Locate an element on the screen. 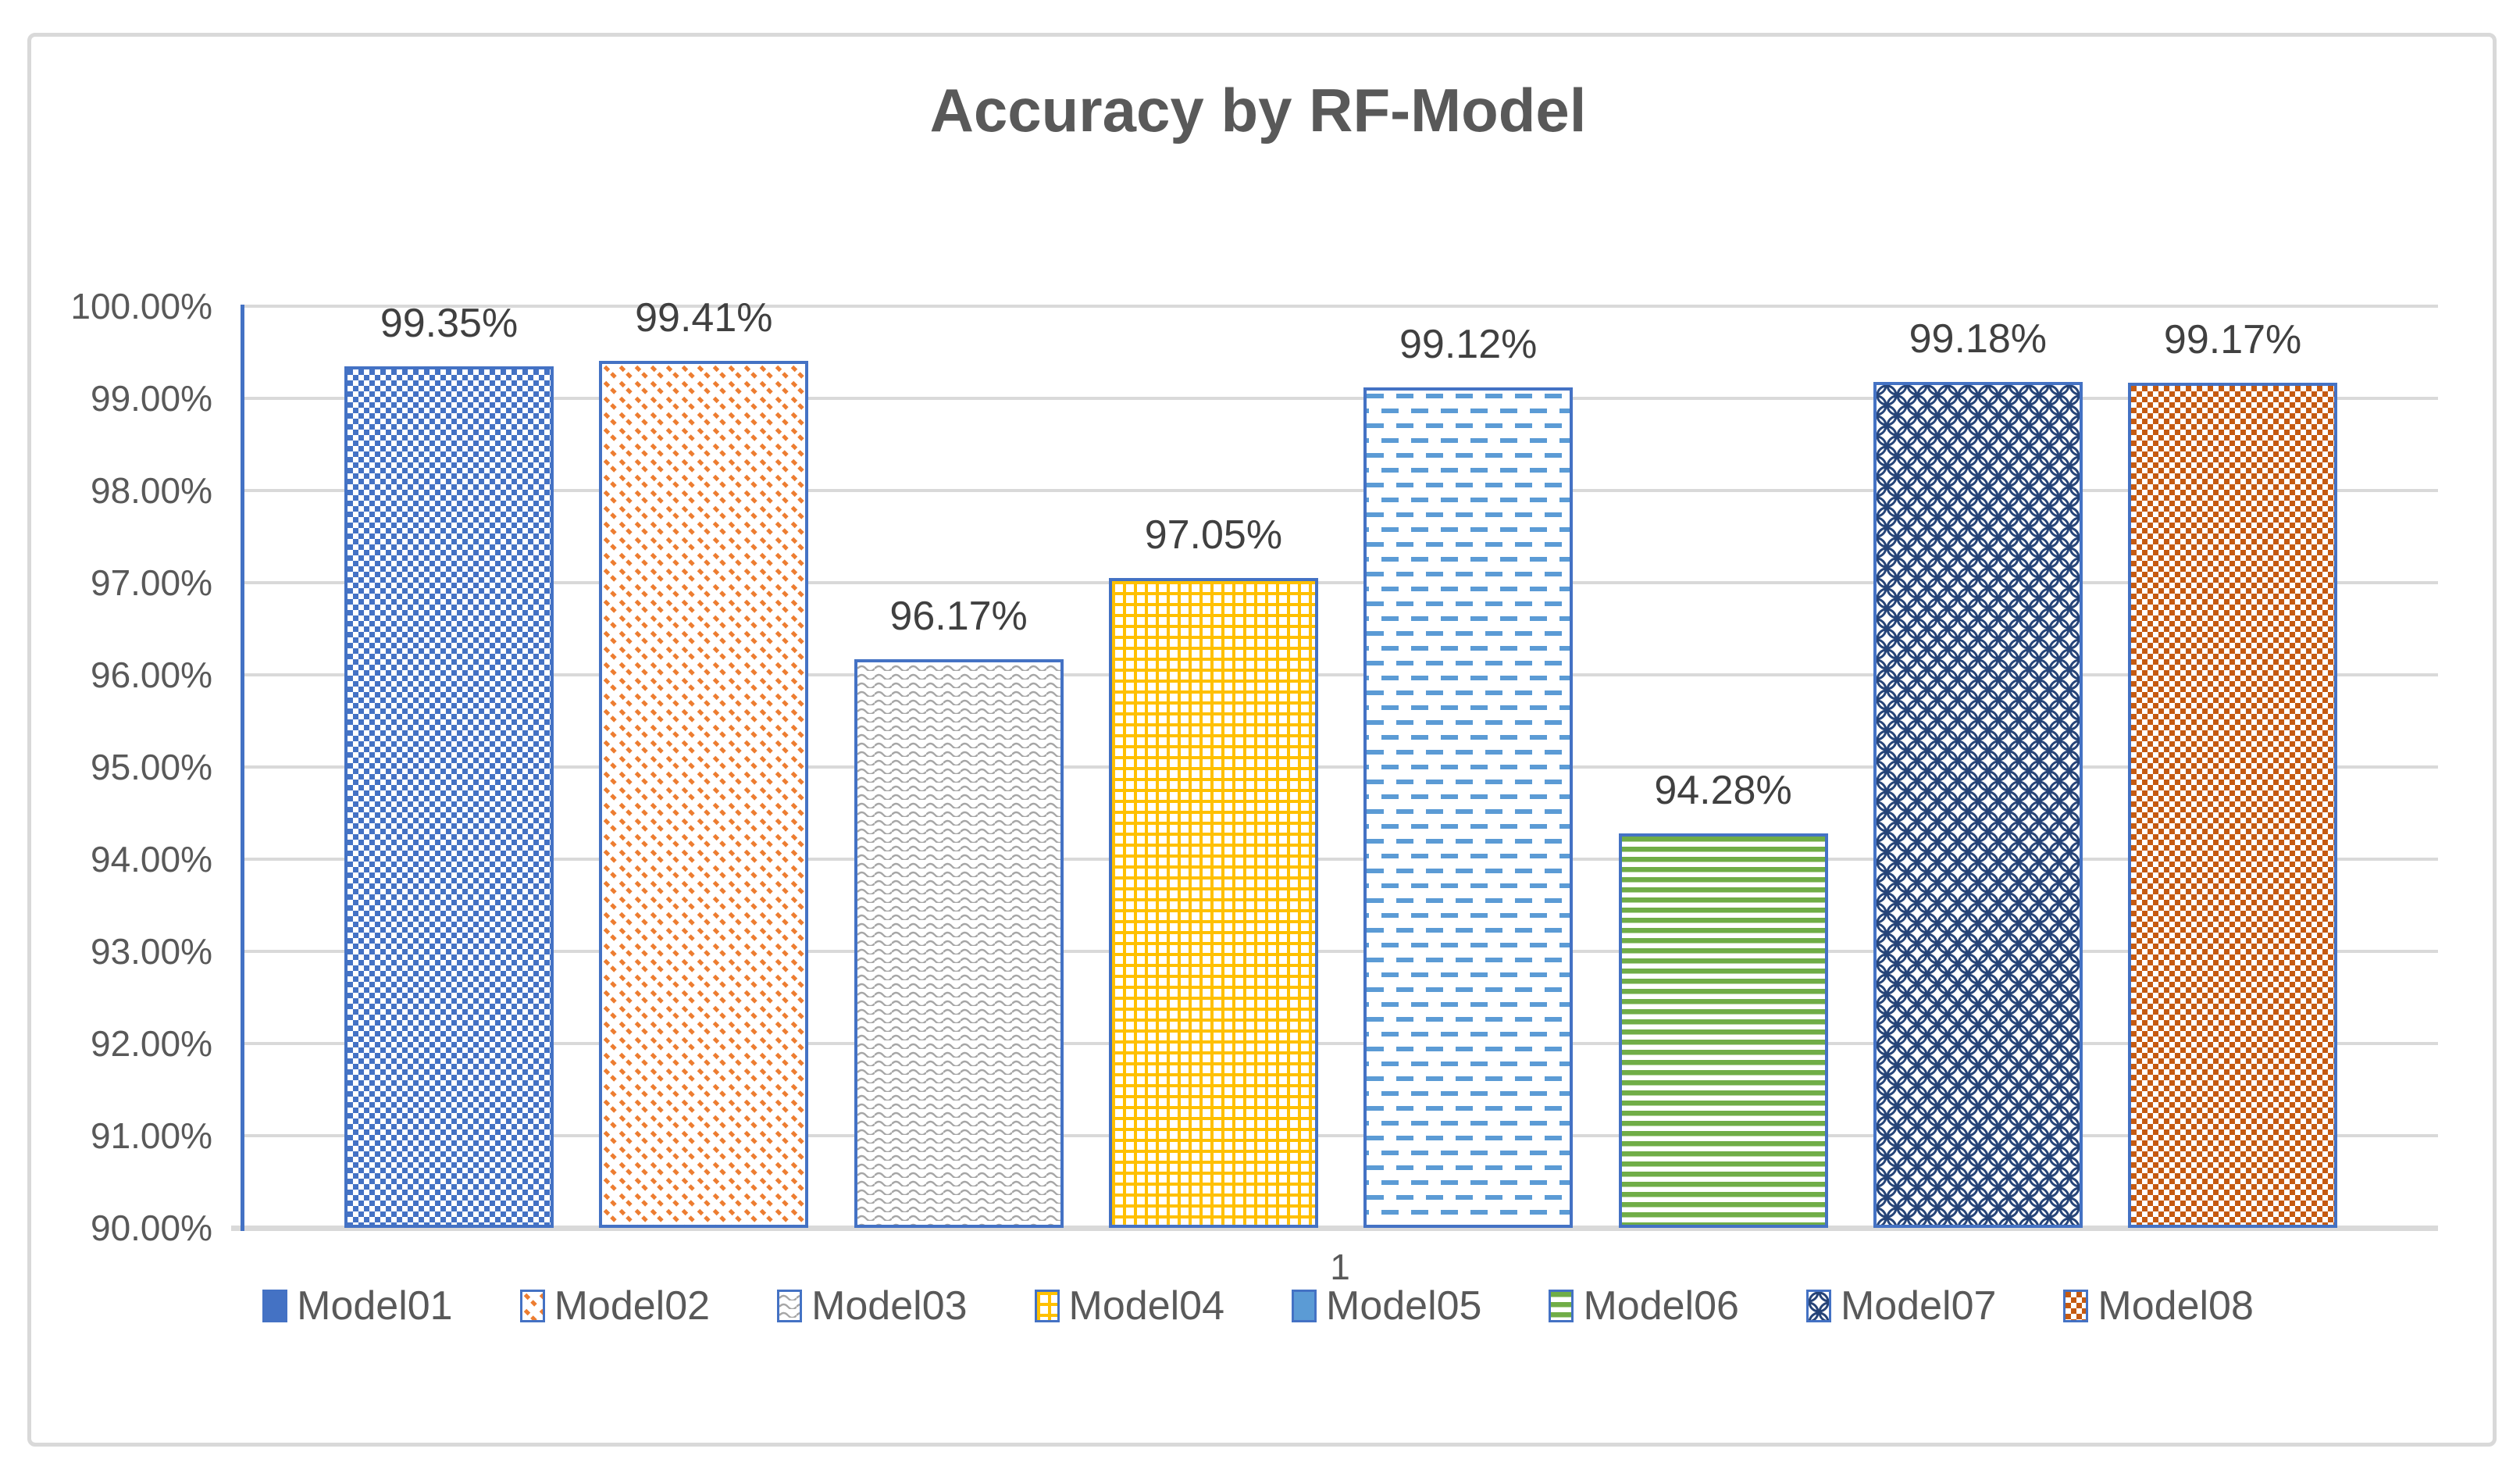 This screenshot has height=1470, width=2520. legend-label: Model02 is located at coordinates (632, 1306).